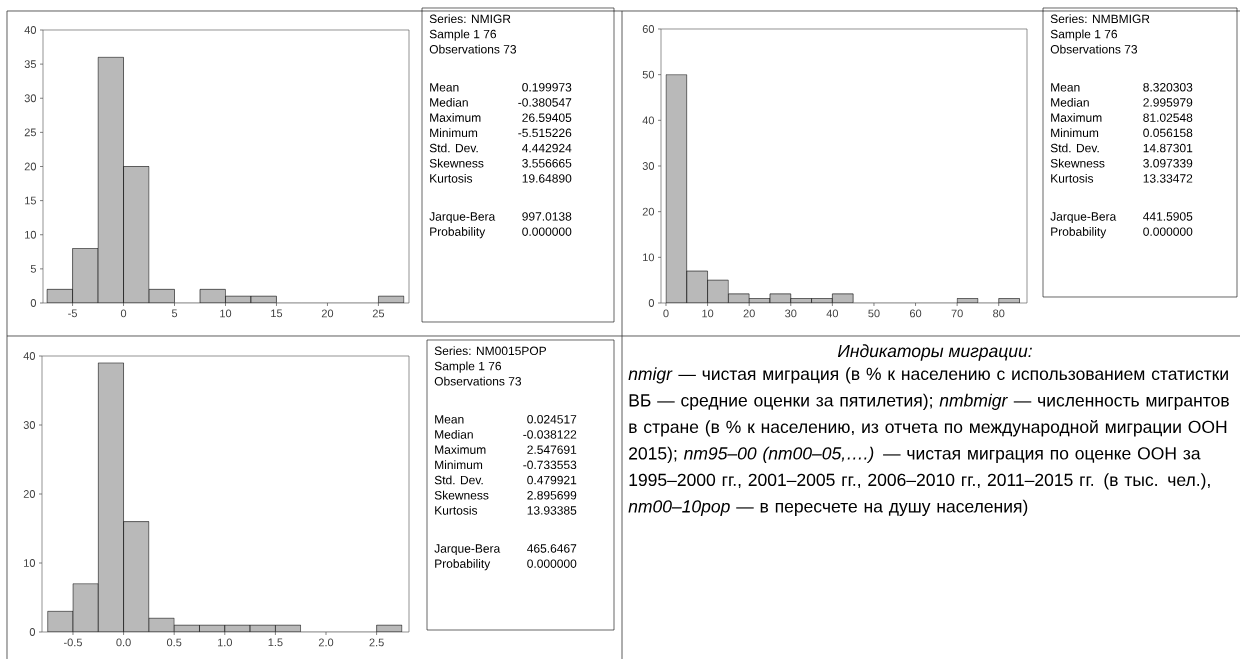 The image size is (1243, 659). I want to click on text: Series: NMBMIGR, so click(1100, 19).